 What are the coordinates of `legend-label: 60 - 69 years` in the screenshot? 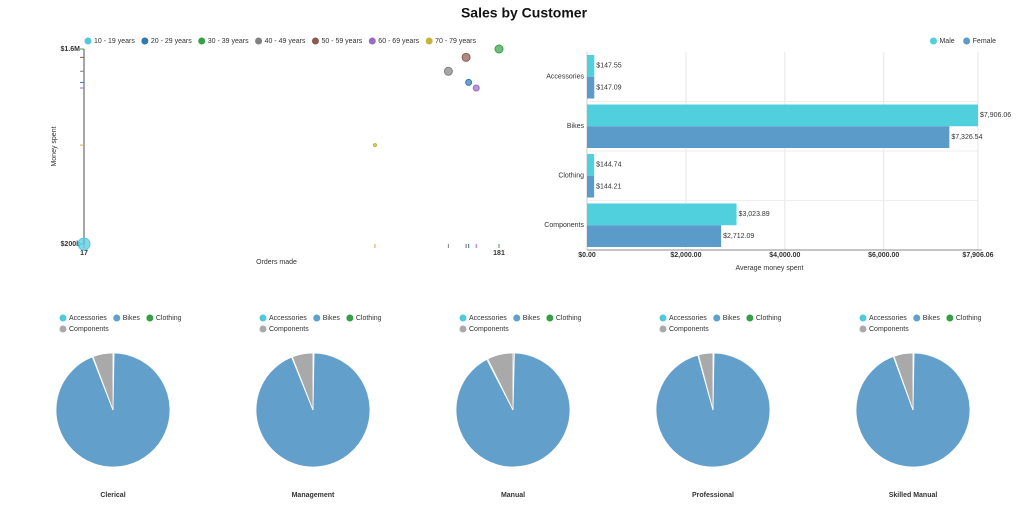 It's located at (398, 41).